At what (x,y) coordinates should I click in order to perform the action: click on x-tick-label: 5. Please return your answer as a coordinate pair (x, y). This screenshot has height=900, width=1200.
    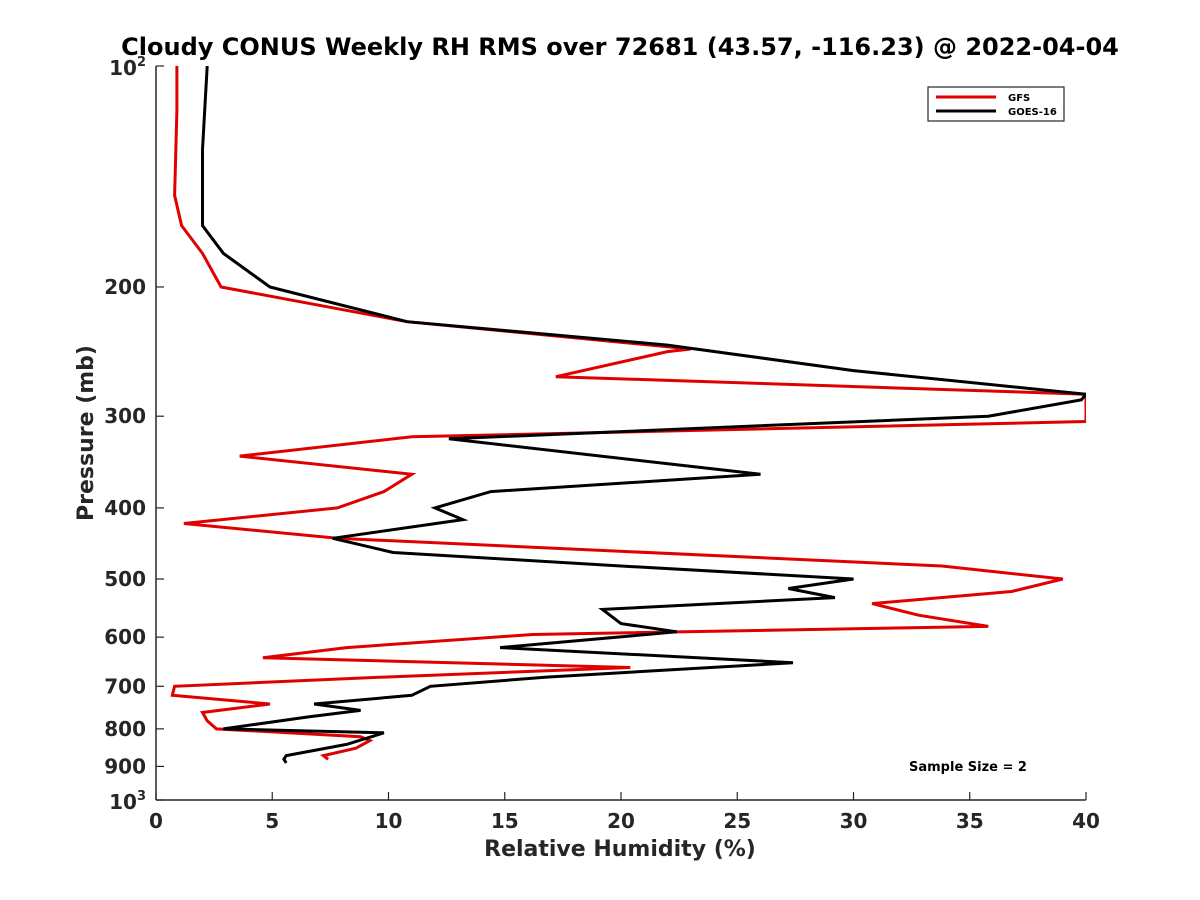
    Looking at the image, I should click on (272, 821).